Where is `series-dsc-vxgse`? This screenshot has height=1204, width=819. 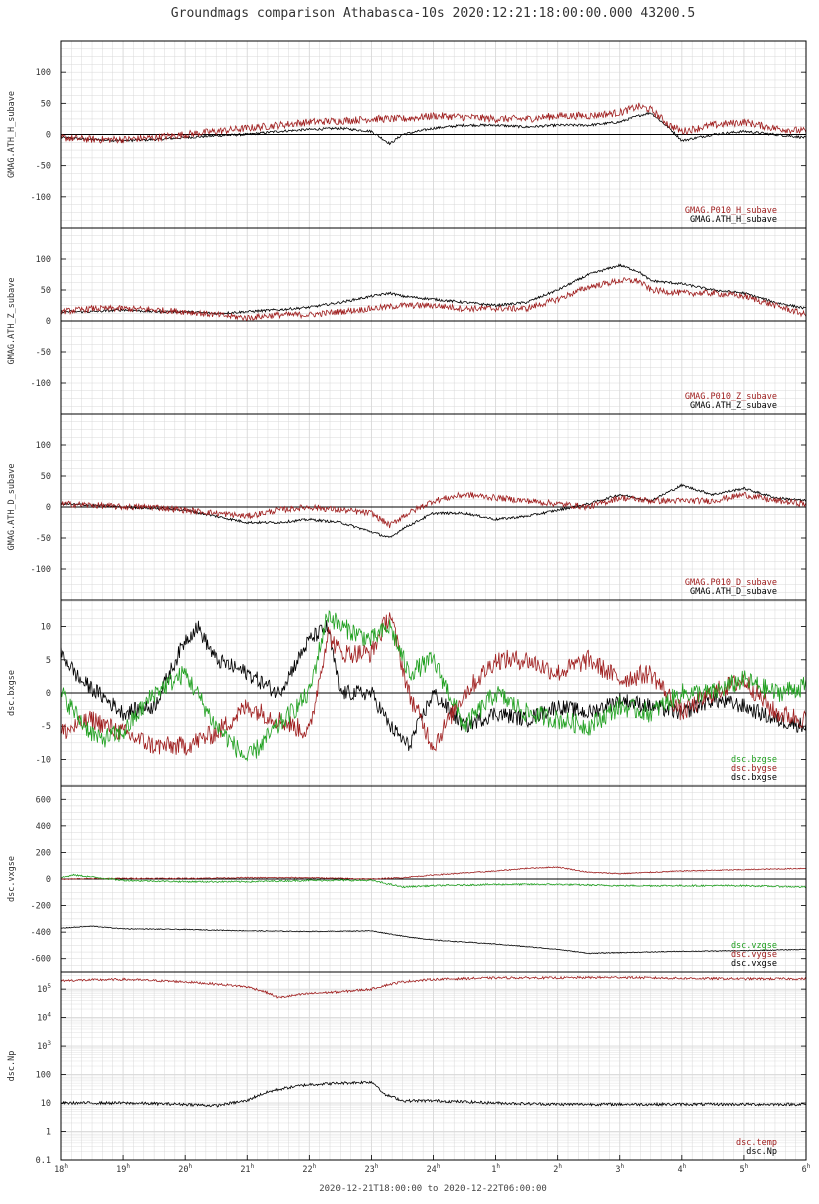
series-dsc-vxgse is located at coordinates (433, 940).